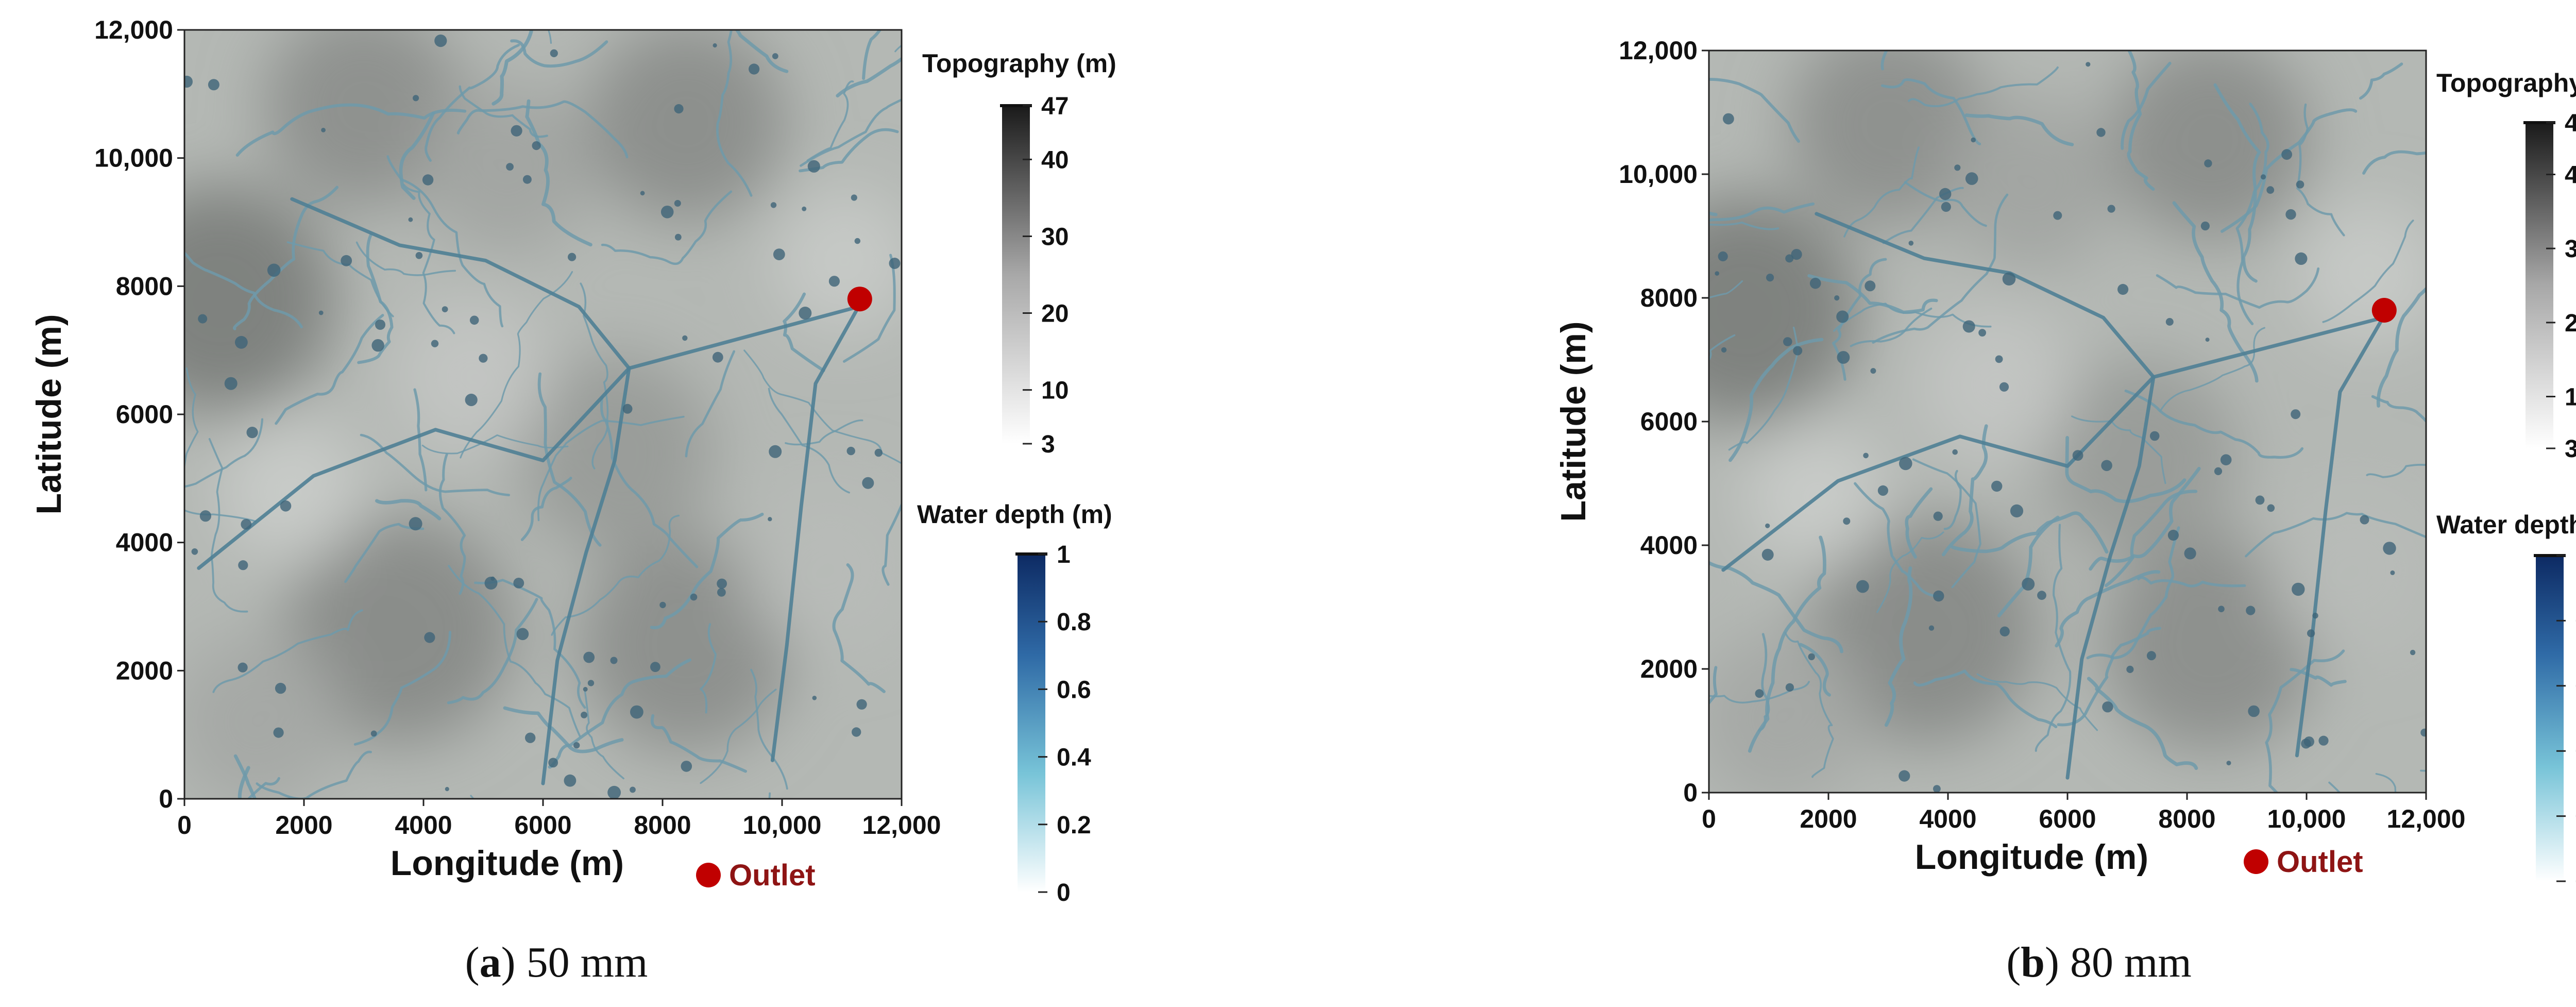 The height and width of the screenshot is (1007, 2576). I want to click on topography-colorbar: Topography (m) 3 10 20 30 40 47, so click(1019, 254).